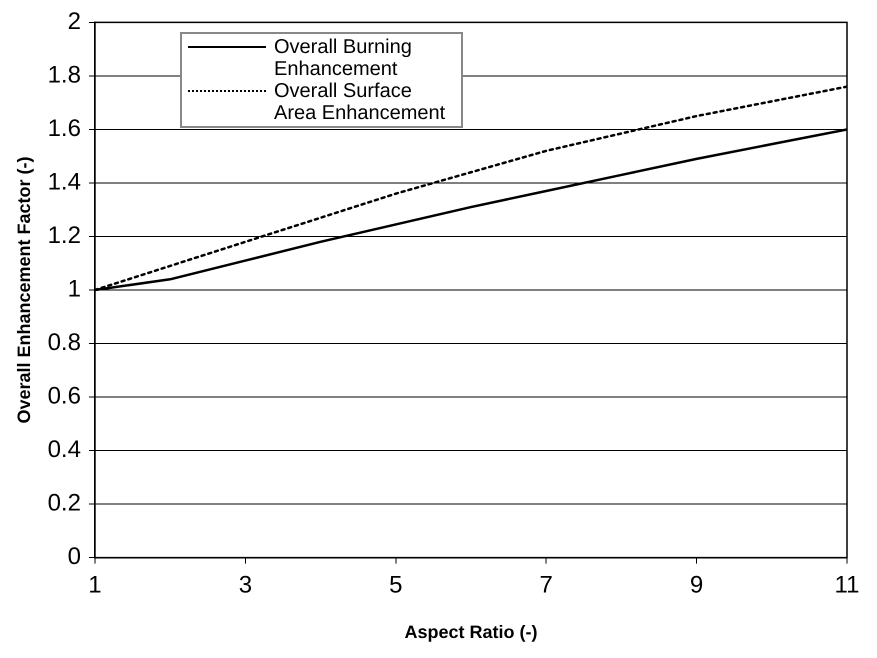  I want to click on y-tick-label: 0.4, so click(64, 450).